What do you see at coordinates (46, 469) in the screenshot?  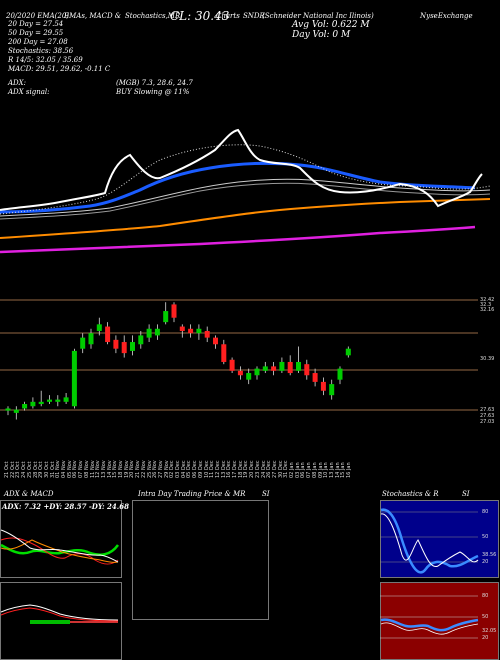 I see `date-label: 30 Oct` at bounding box center [46, 469].